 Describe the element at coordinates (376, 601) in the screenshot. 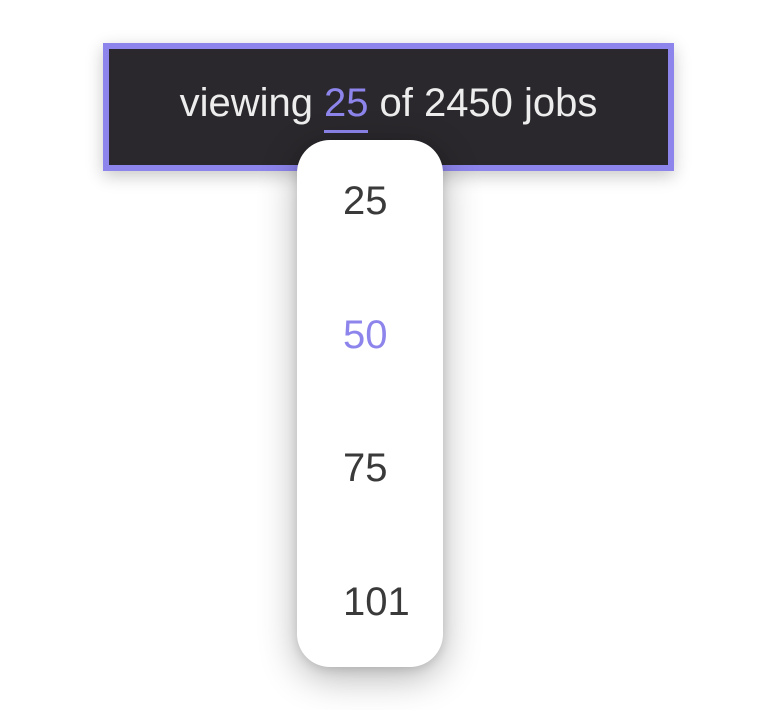

I see `menu-item-101: 101` at that location.